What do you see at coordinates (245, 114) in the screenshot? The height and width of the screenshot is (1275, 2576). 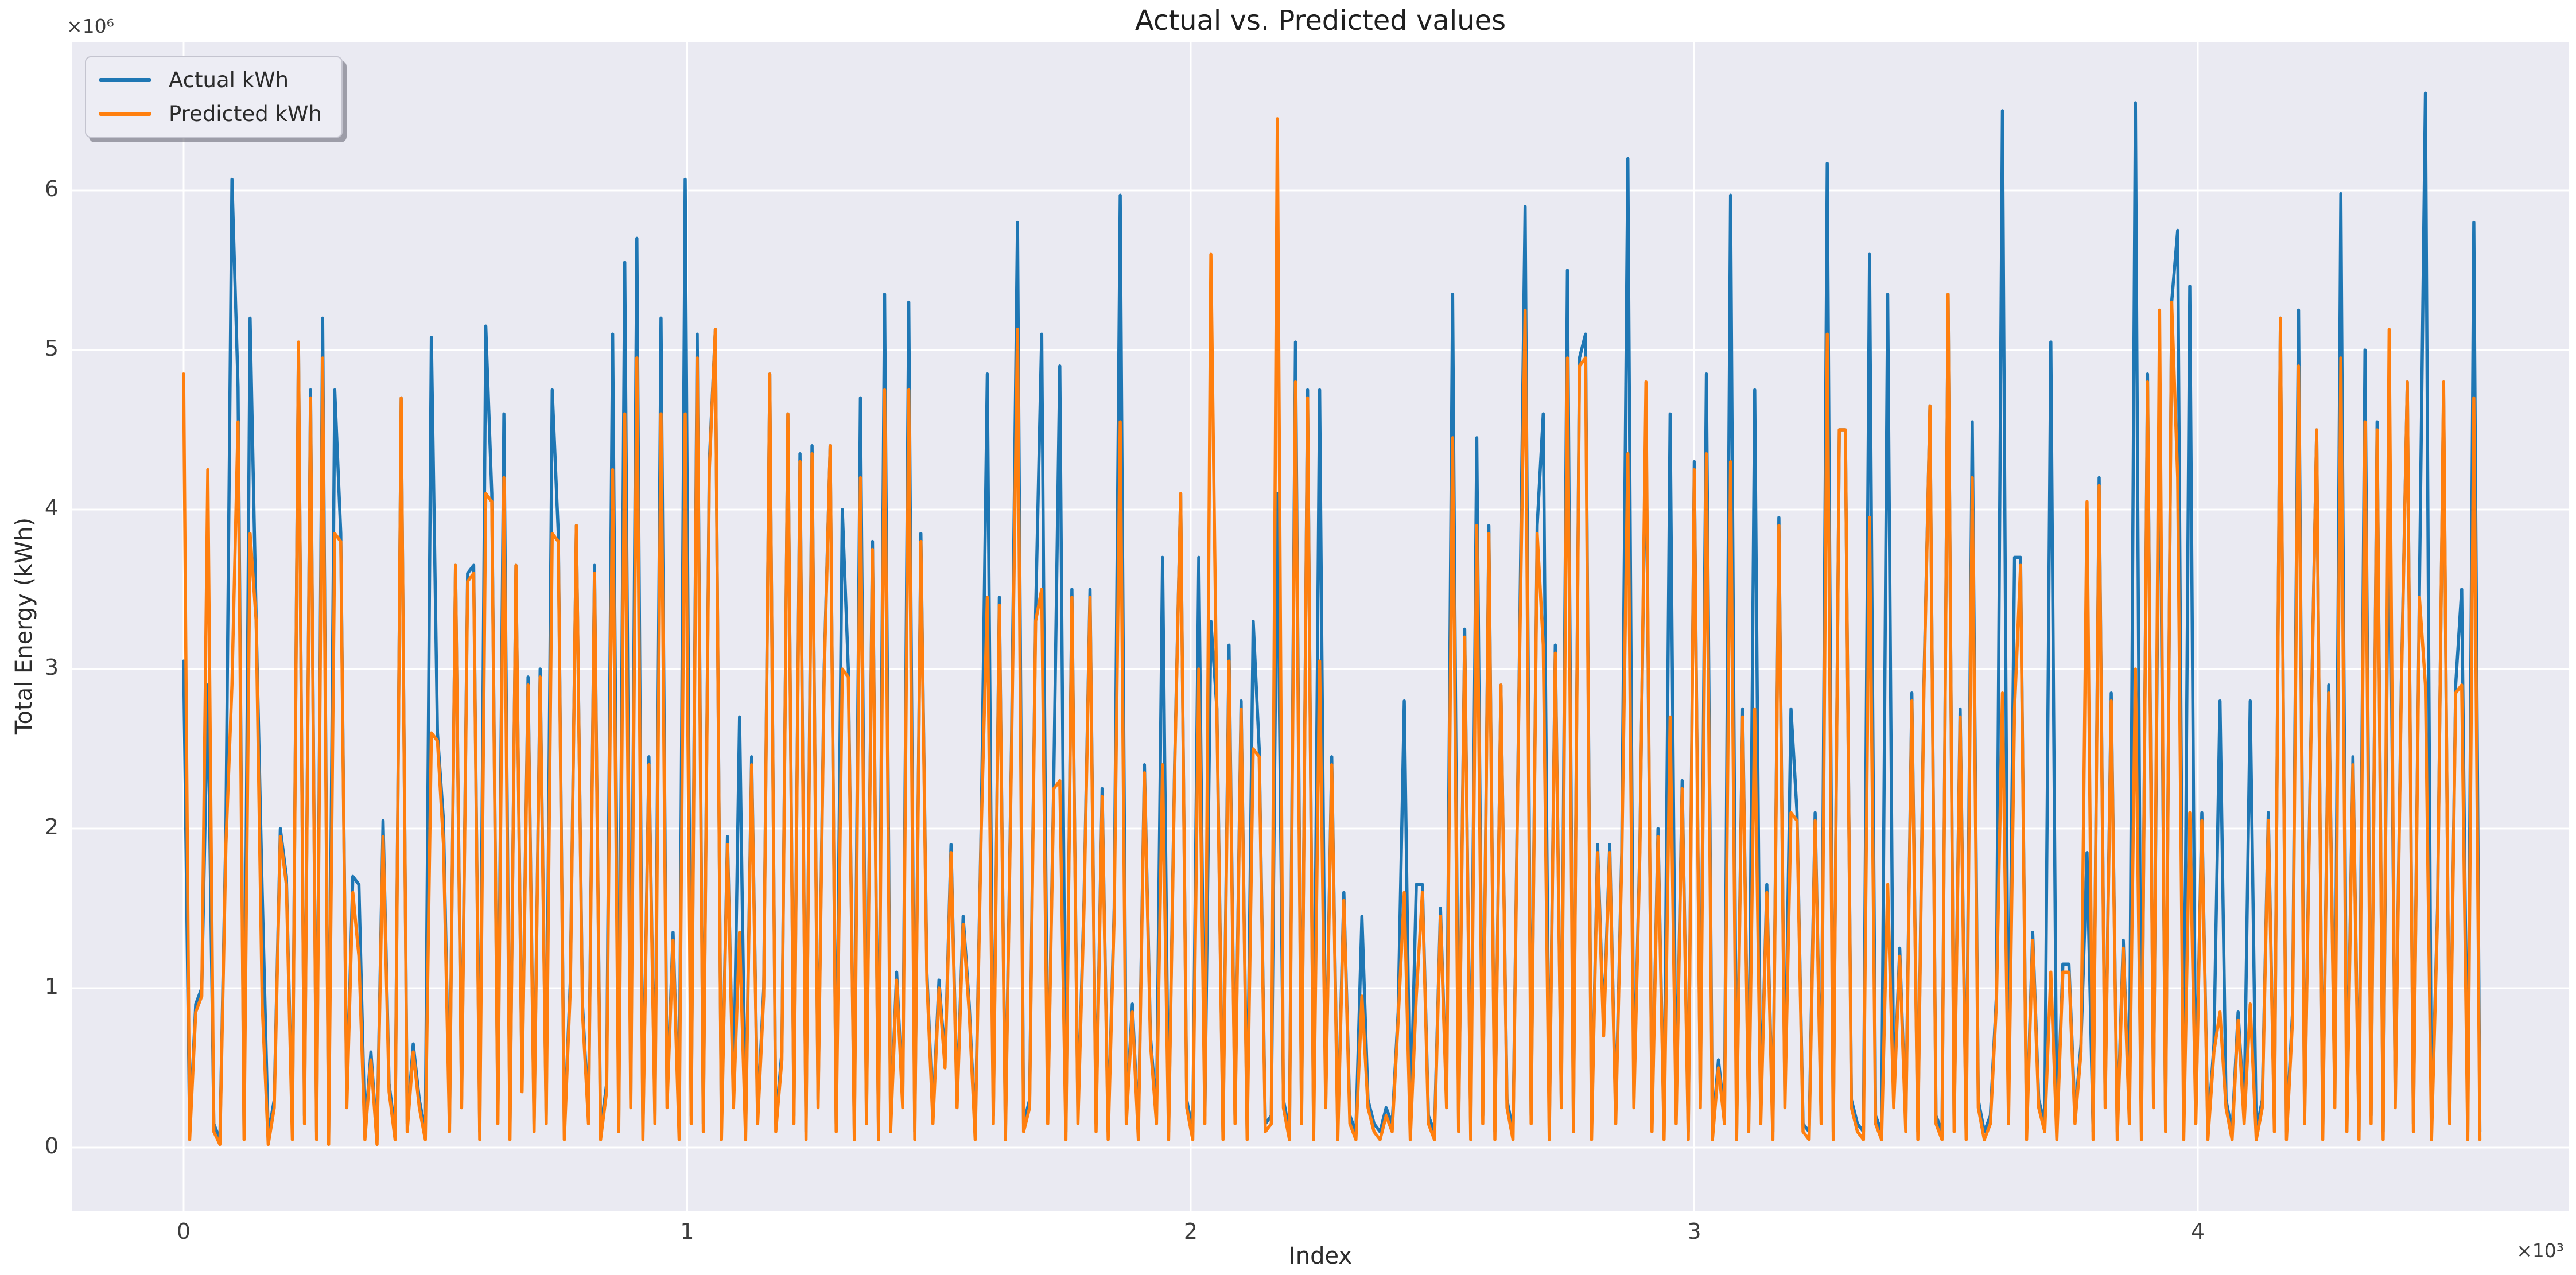 I see `legend-label-predicted: Predicted kWh` at bounding box center [245, 114].